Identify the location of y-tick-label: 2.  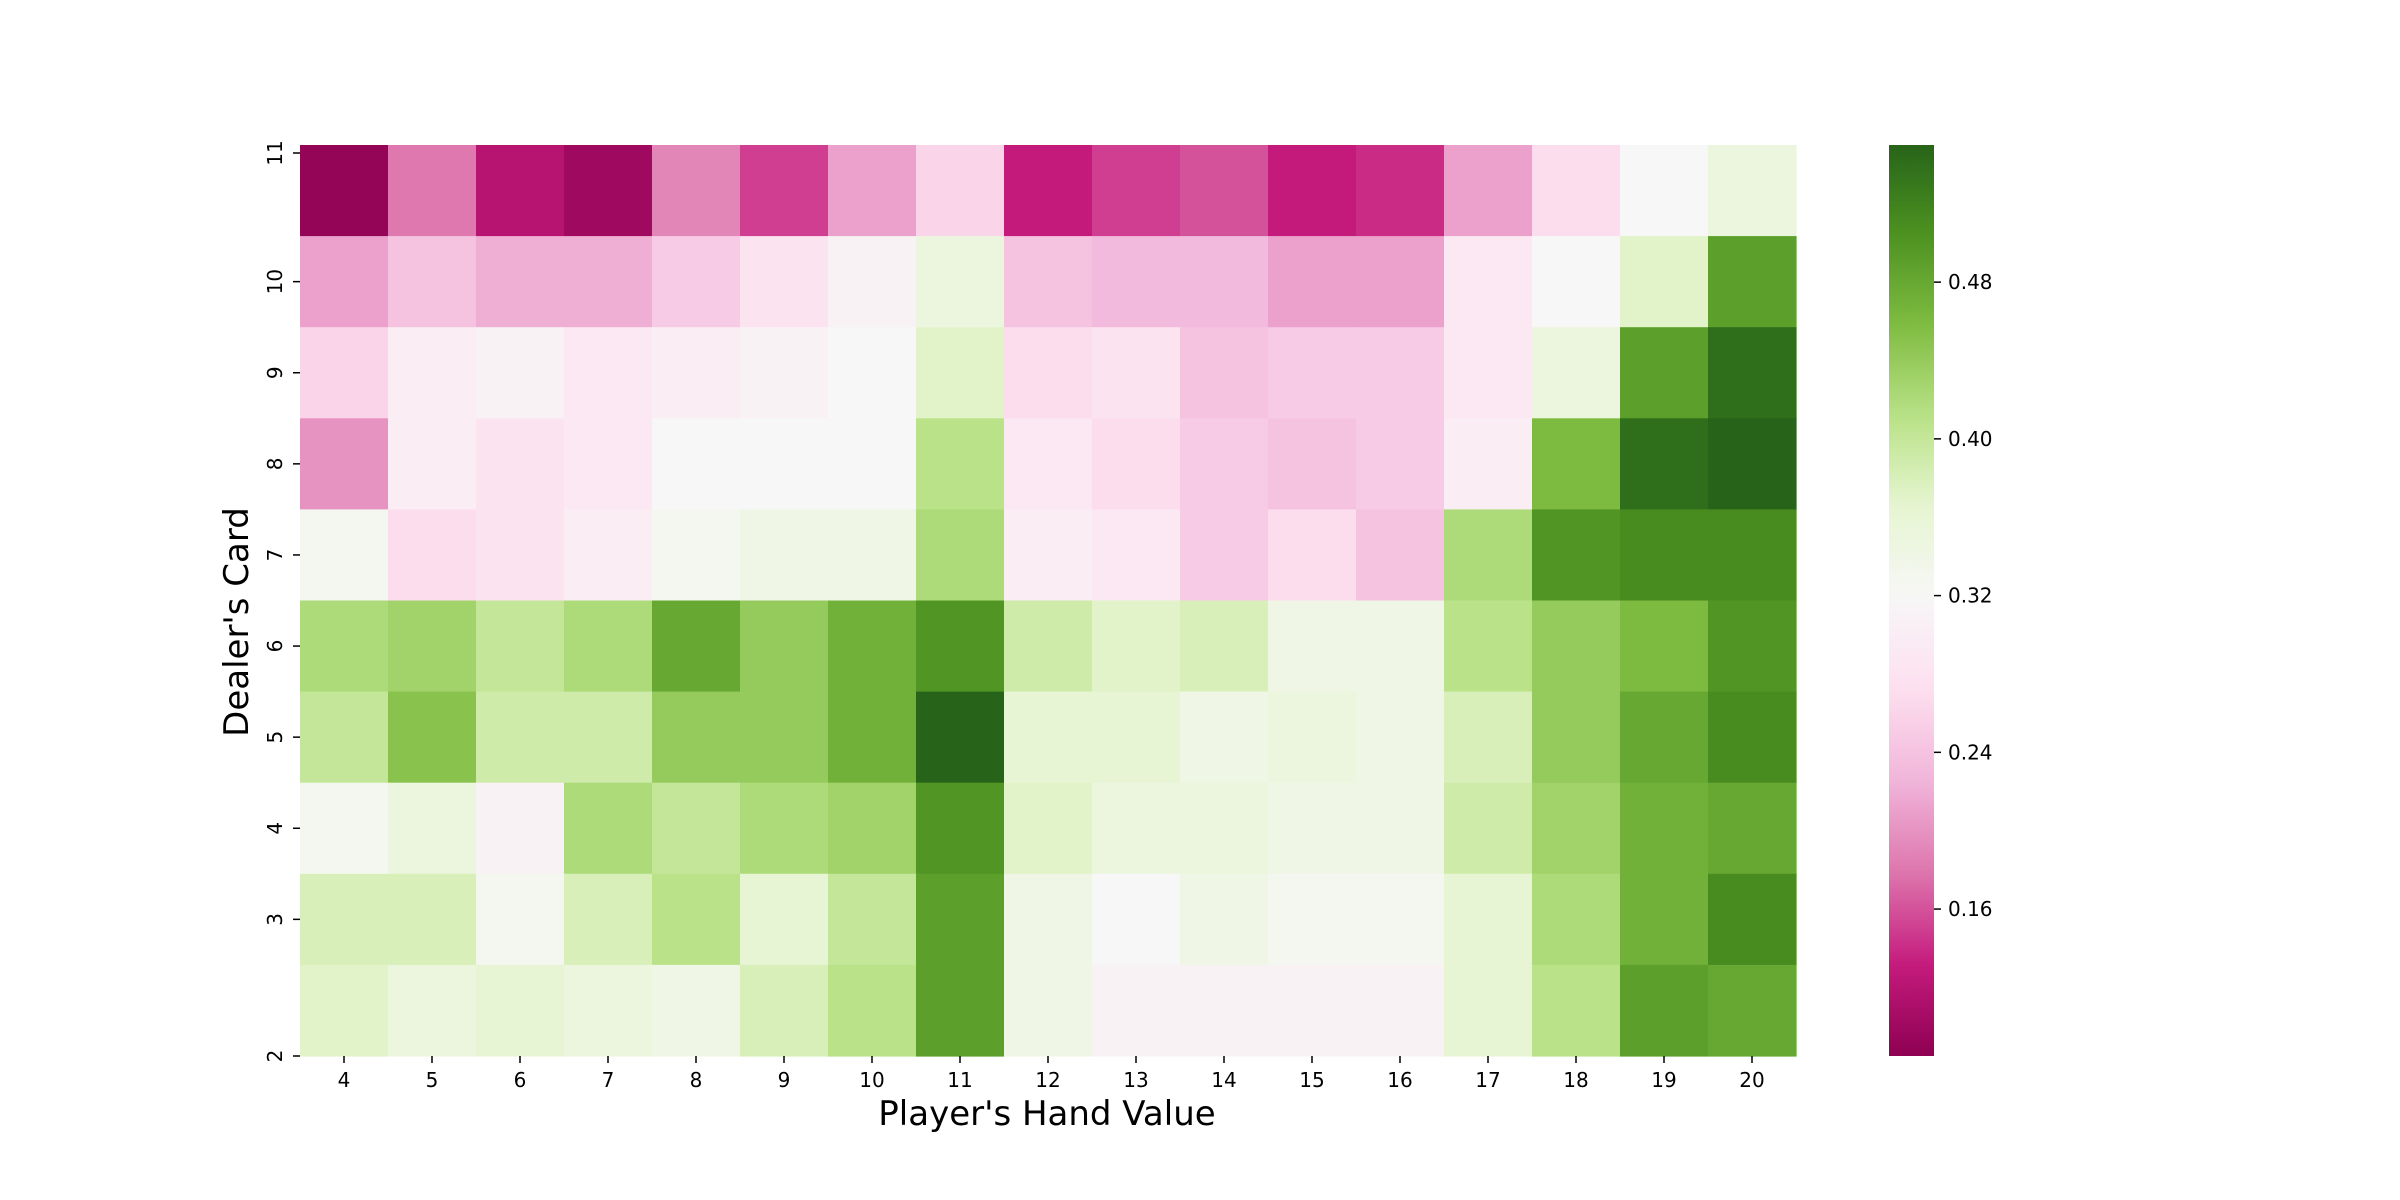
(275, 1056).